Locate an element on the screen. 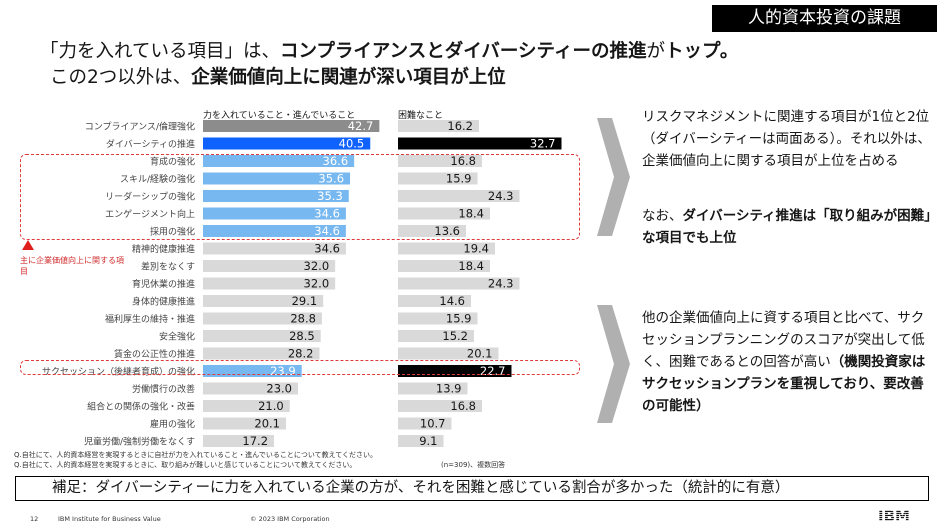 The height and width of the screenshot is (531, 944). headline-line-1: 「力を入れている項目」は、コンプライアンスとダイバーシティーの推進がトップ。 is located at coordinates (389, 52).